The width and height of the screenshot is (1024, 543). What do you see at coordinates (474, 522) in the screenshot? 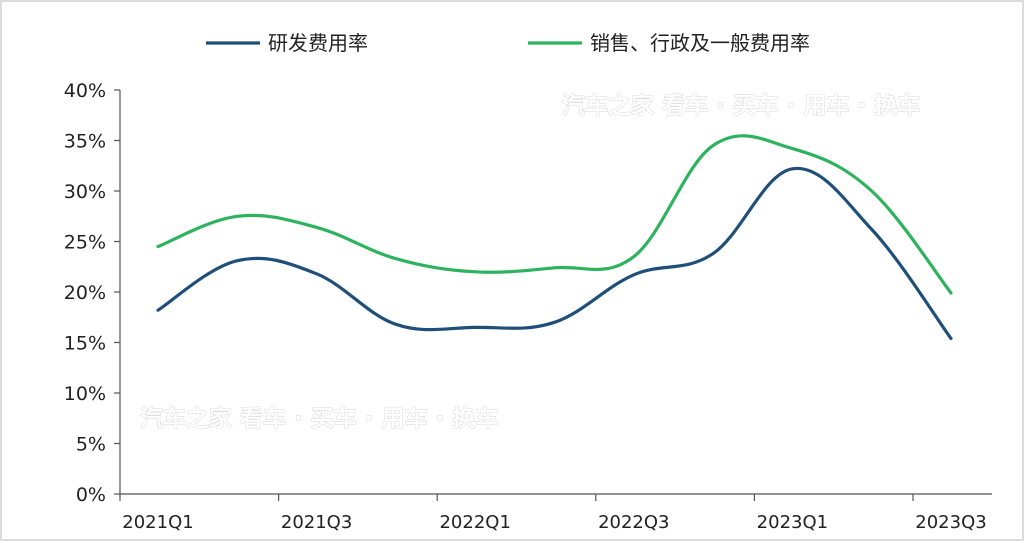
I see `x-tick-label: 2022Q1` at bounding box center [474, 522].